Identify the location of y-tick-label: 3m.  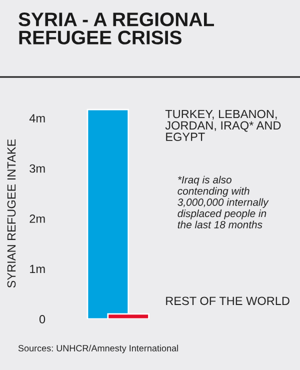
(37, 168).